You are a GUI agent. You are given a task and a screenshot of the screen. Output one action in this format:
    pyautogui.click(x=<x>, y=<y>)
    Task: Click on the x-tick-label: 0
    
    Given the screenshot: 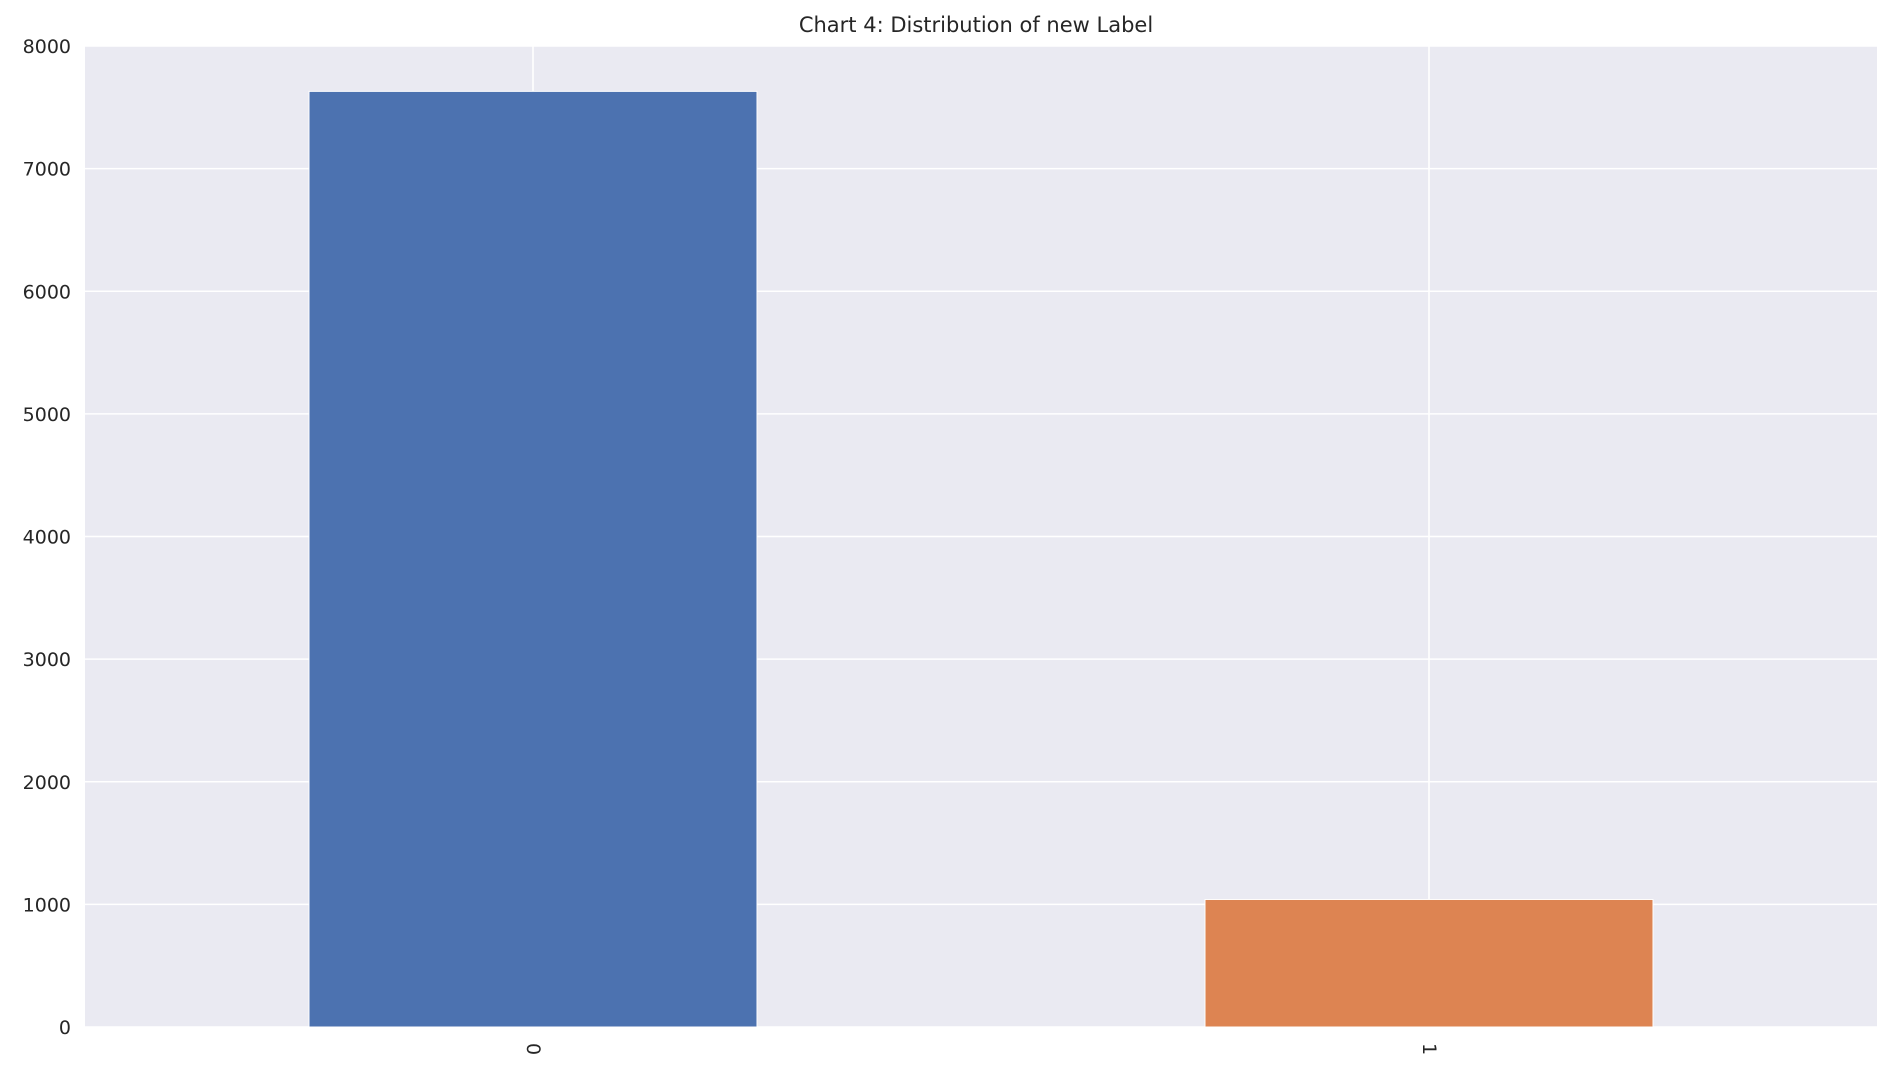 What is the action you would take?
    pyautogui.click(x=533, y=1049)
    